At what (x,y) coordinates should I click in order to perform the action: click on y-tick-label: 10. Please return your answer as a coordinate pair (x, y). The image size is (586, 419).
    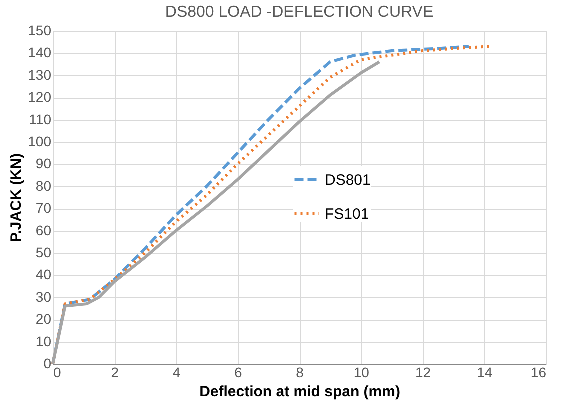
    Looking at the image, I should click on (44, 341).